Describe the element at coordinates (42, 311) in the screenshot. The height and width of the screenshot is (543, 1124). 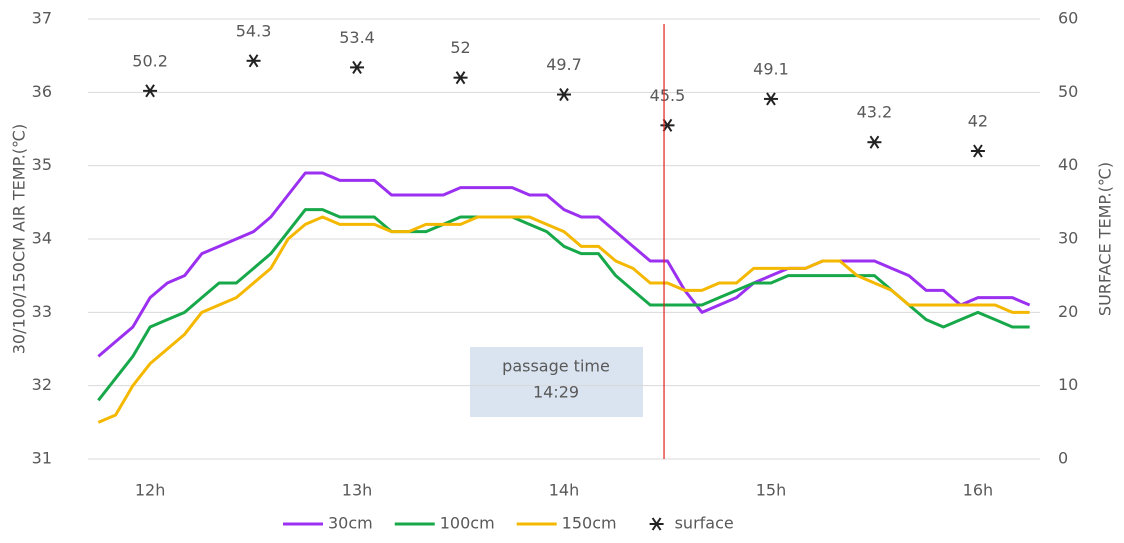
I see `y-tick-label: 33` at that location.